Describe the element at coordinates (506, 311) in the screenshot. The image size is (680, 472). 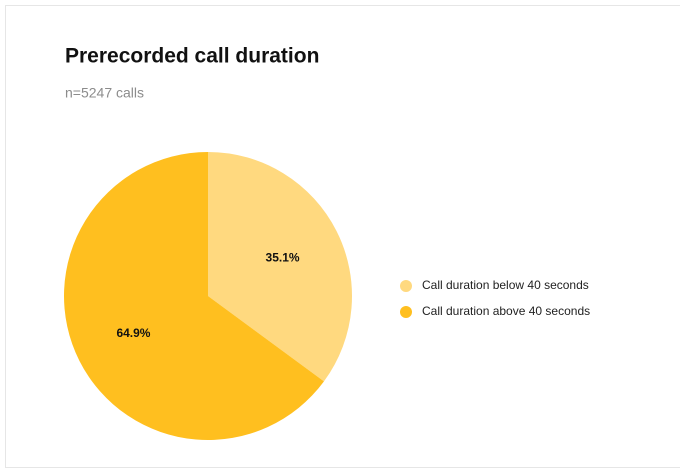
I see `legend-label: Call duration above 40 seconds` at that location.